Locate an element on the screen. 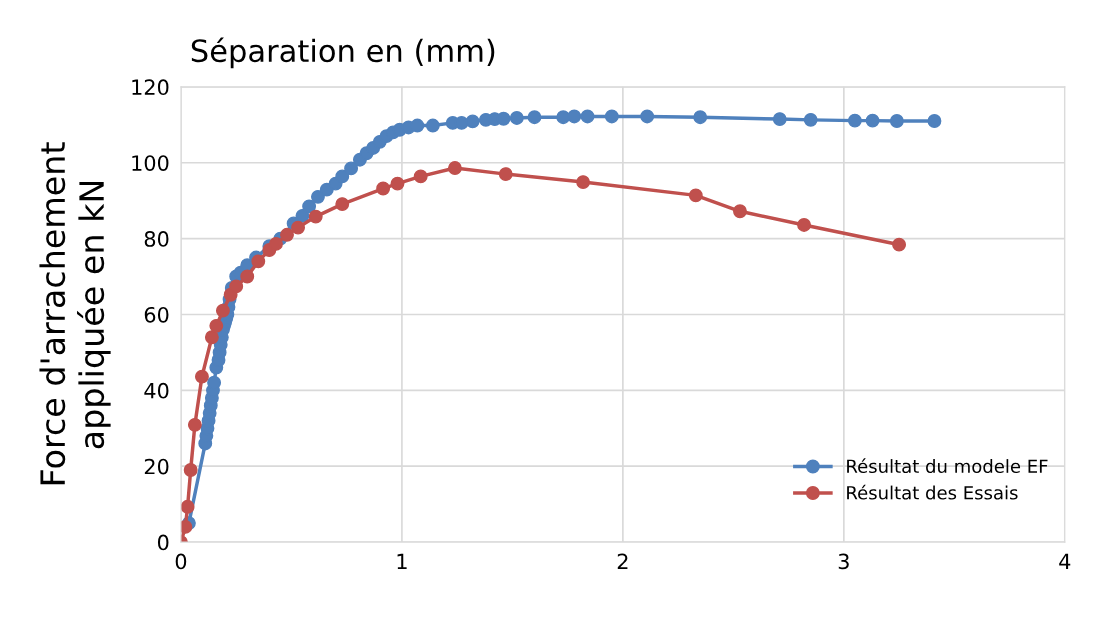  y-tick-label: 80 is located at coordinates (156, 239).